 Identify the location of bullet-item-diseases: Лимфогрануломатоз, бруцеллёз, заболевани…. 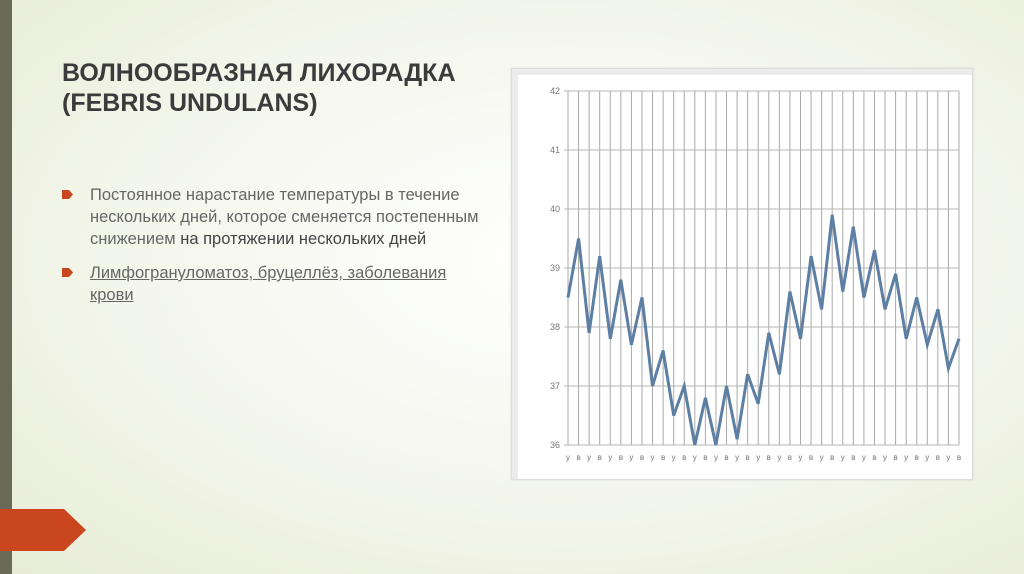
(272, 284).